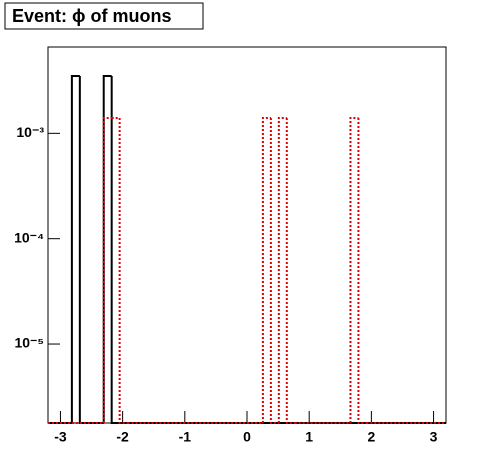 The height and width of the screenshot is (472, 496). Describe the element at coordinates (29, 343) in the screenshot. I see `y-tick-label: 10⁻⁵` at that location.